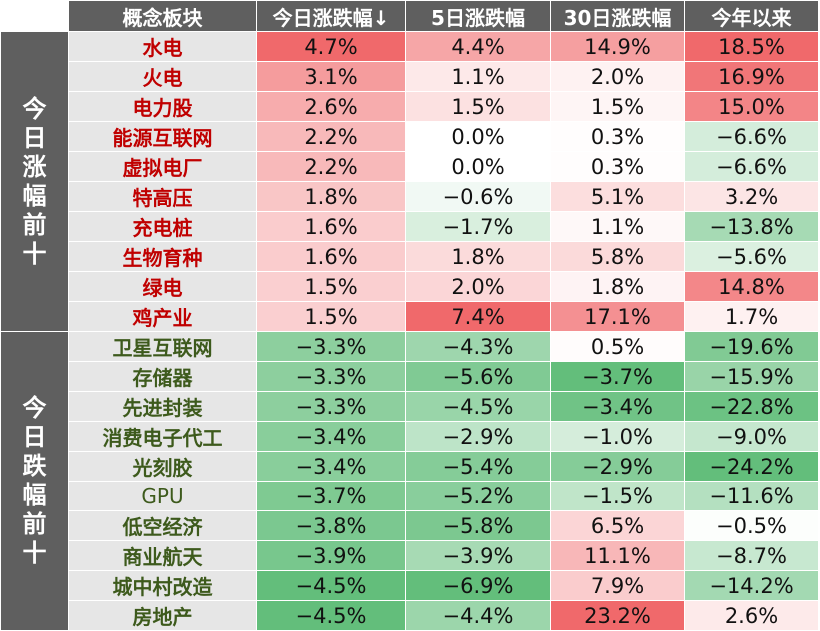 The width and height of the screenshot is (820, 631). What do you see at coordinates (751, 555) in the screenshot?
I see `cell-ytd-change: −8.7%` at bounding box center [751, 555].